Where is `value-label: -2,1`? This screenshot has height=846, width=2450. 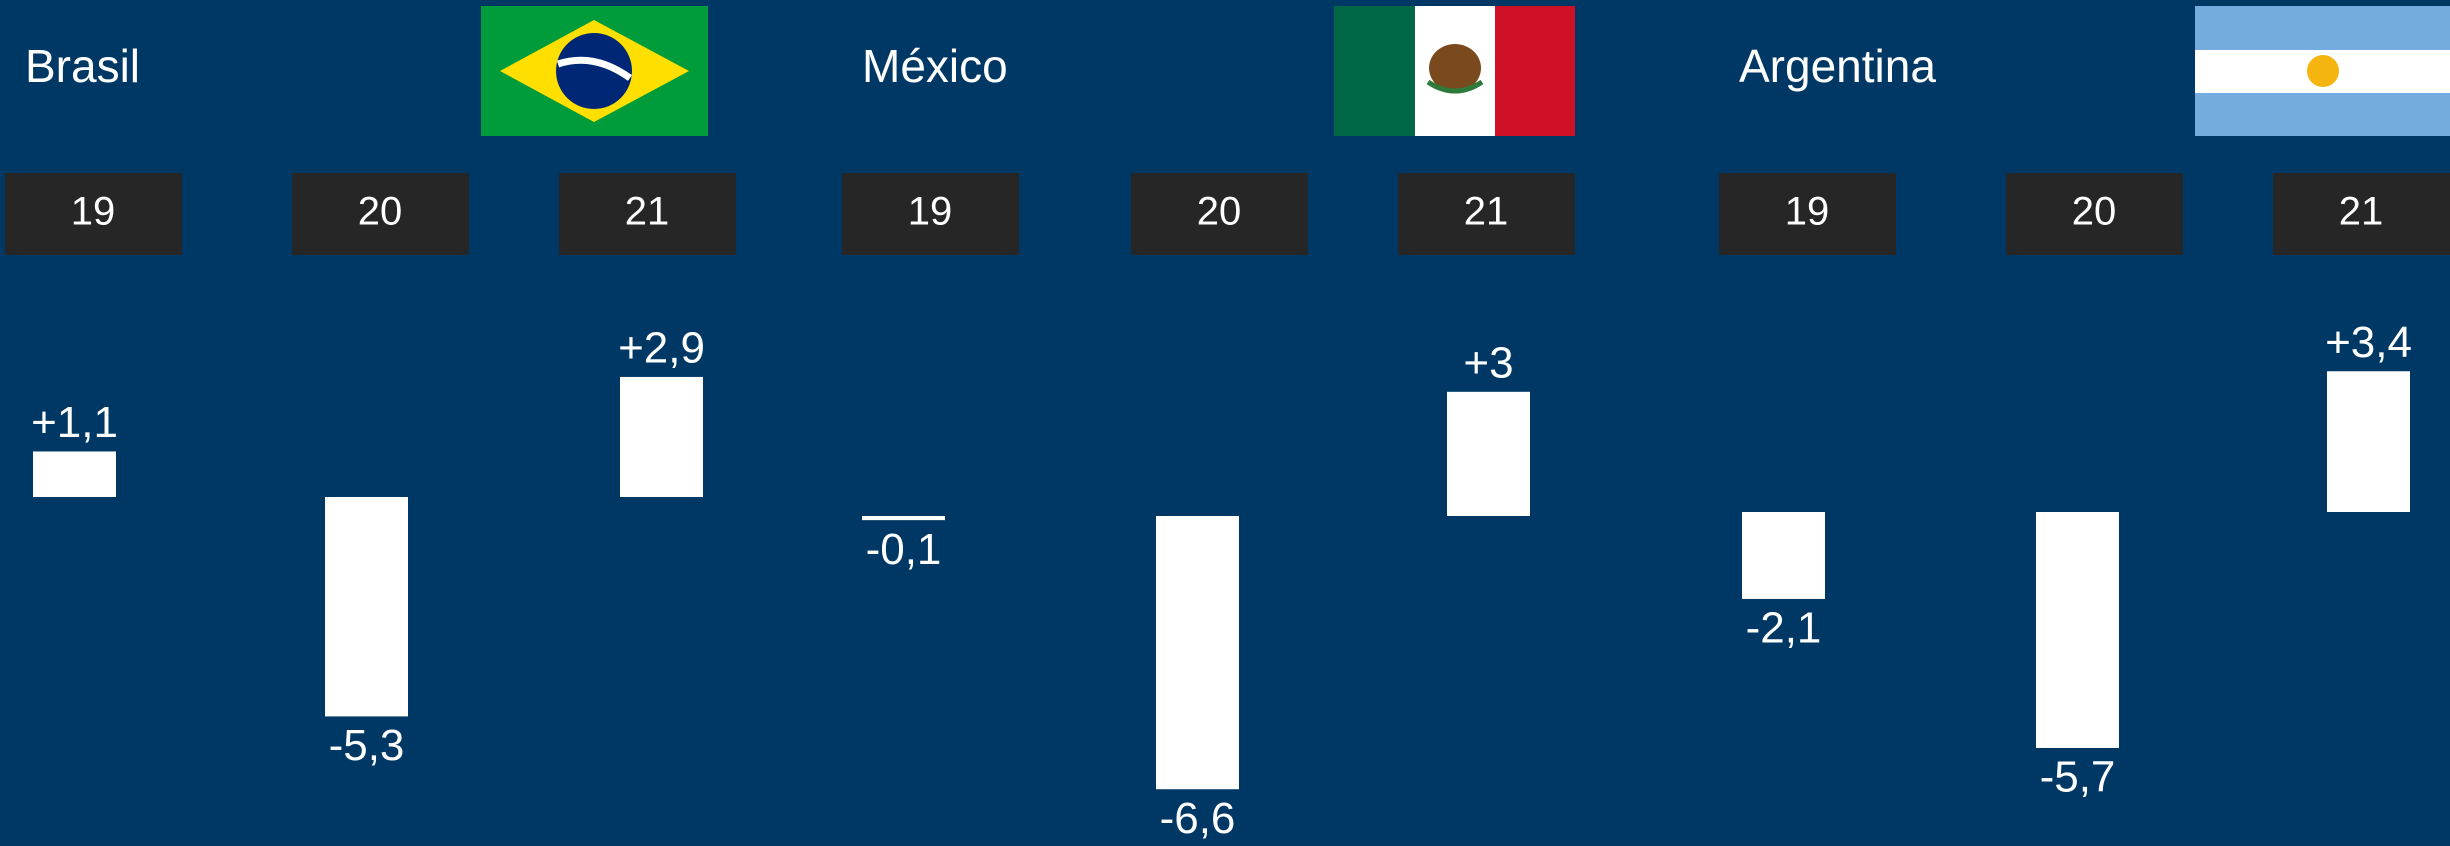
value-label: -2,1 is located at coordinates (1784, 628).